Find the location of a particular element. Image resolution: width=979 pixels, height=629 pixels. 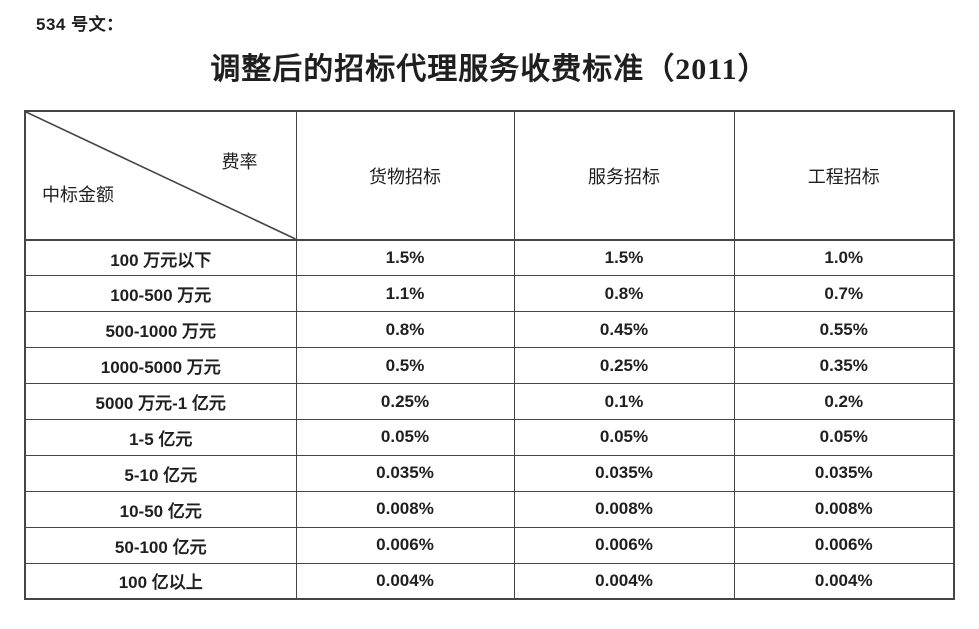

engineering-rate-cell: 0.006% is located at coordinates (844, 545).